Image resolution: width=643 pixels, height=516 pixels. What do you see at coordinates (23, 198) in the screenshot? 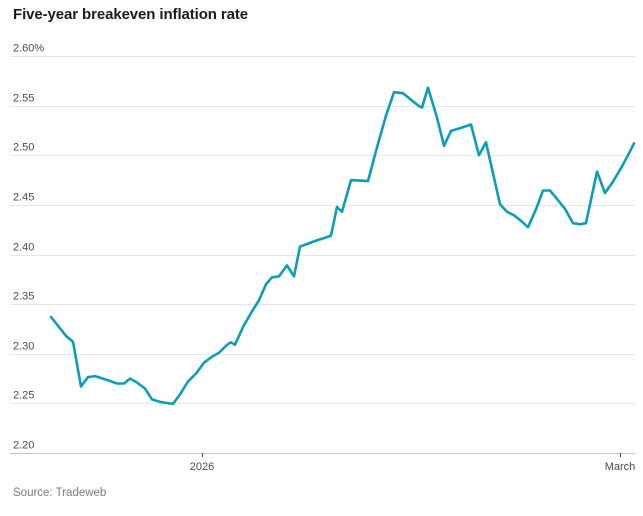
I see `y-tick-label: 2.45` at bounding box center [23, 198].